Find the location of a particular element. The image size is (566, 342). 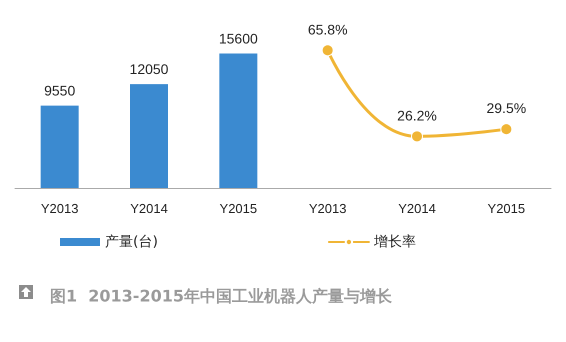

data-label: 15600 is located at coordinates (238, 38).